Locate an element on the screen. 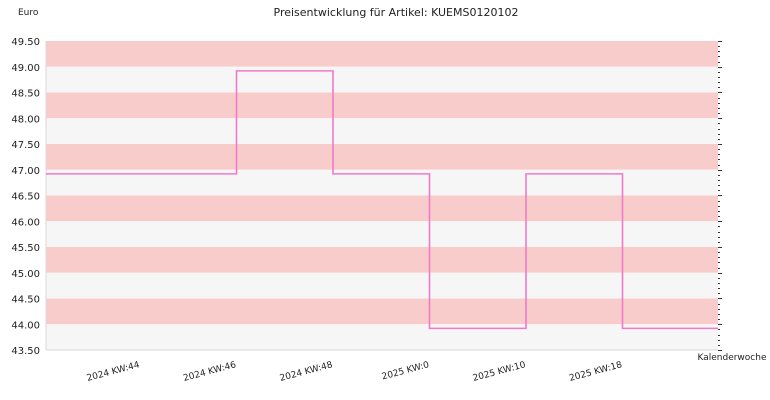  y-tick-label: 44.00 is located at coordinates (25, 325).